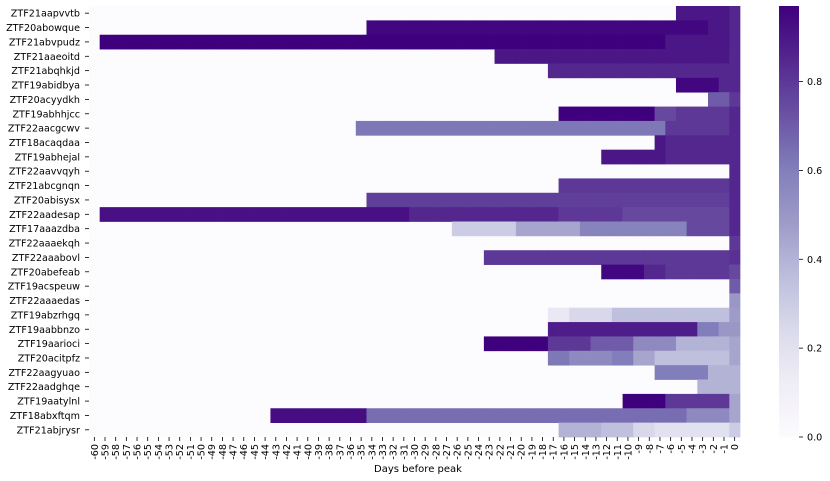  Describe the element at coordinates (447, 452) in the screenshot. I see `x-tick-label: -27` at that location.